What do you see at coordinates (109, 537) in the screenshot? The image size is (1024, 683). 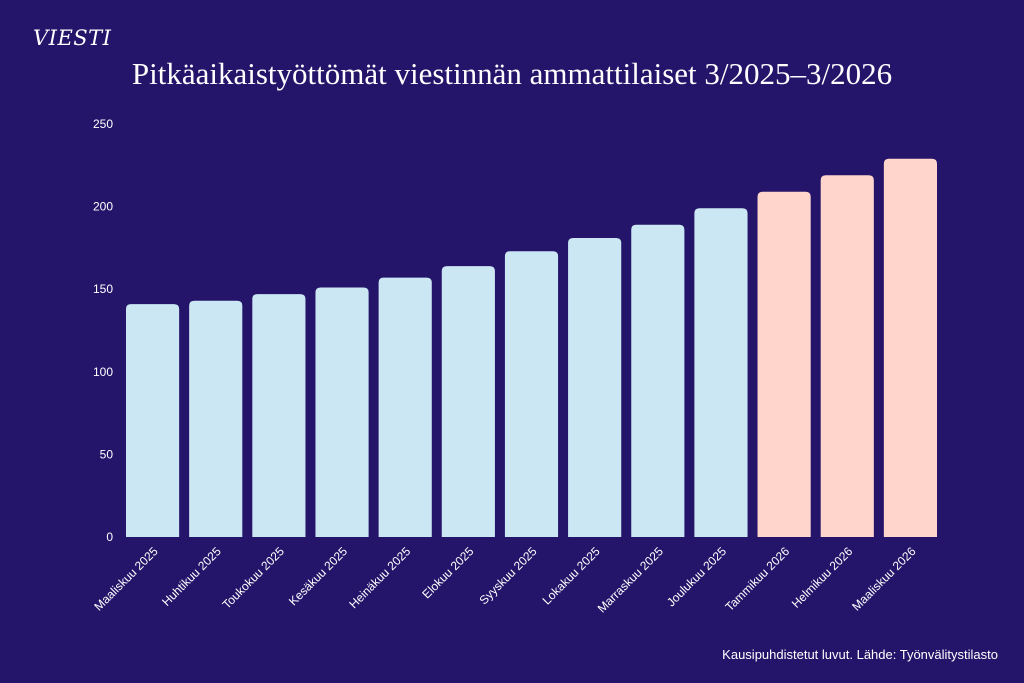 I see `y-tick-label: 0` at bounding box center [109, 537].